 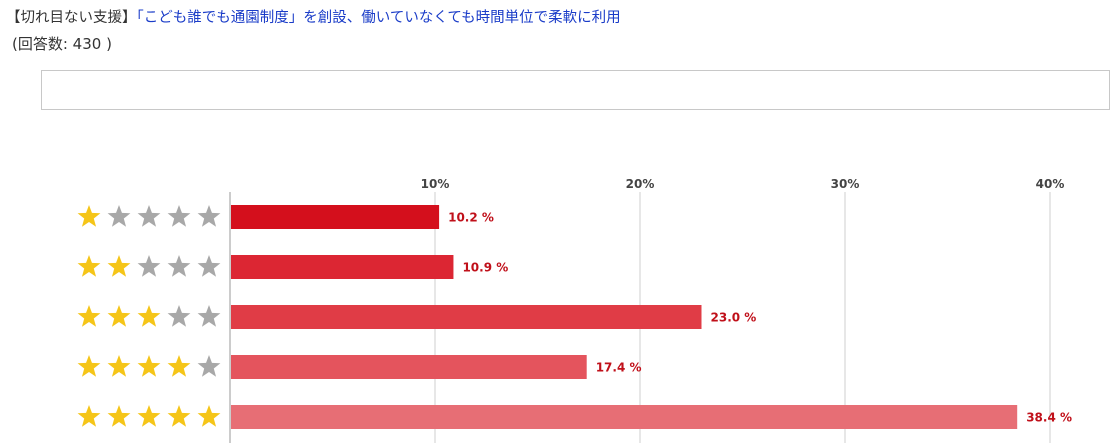 What do you see at coordinates (640, 184) in the screenshot?
I see `tick-label: 20%` at bounding box center [640, 184].